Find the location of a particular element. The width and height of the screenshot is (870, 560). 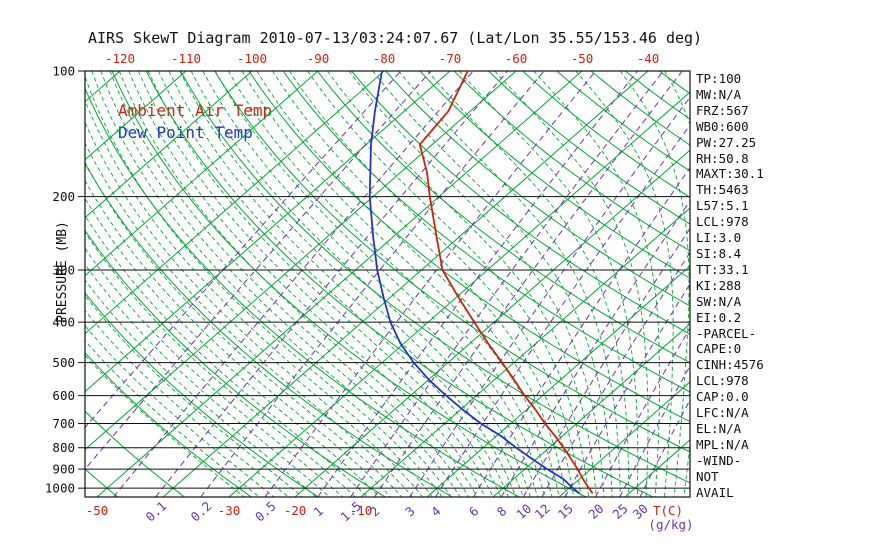

pressure-tick: 400 is located at coordinates (63, 322).